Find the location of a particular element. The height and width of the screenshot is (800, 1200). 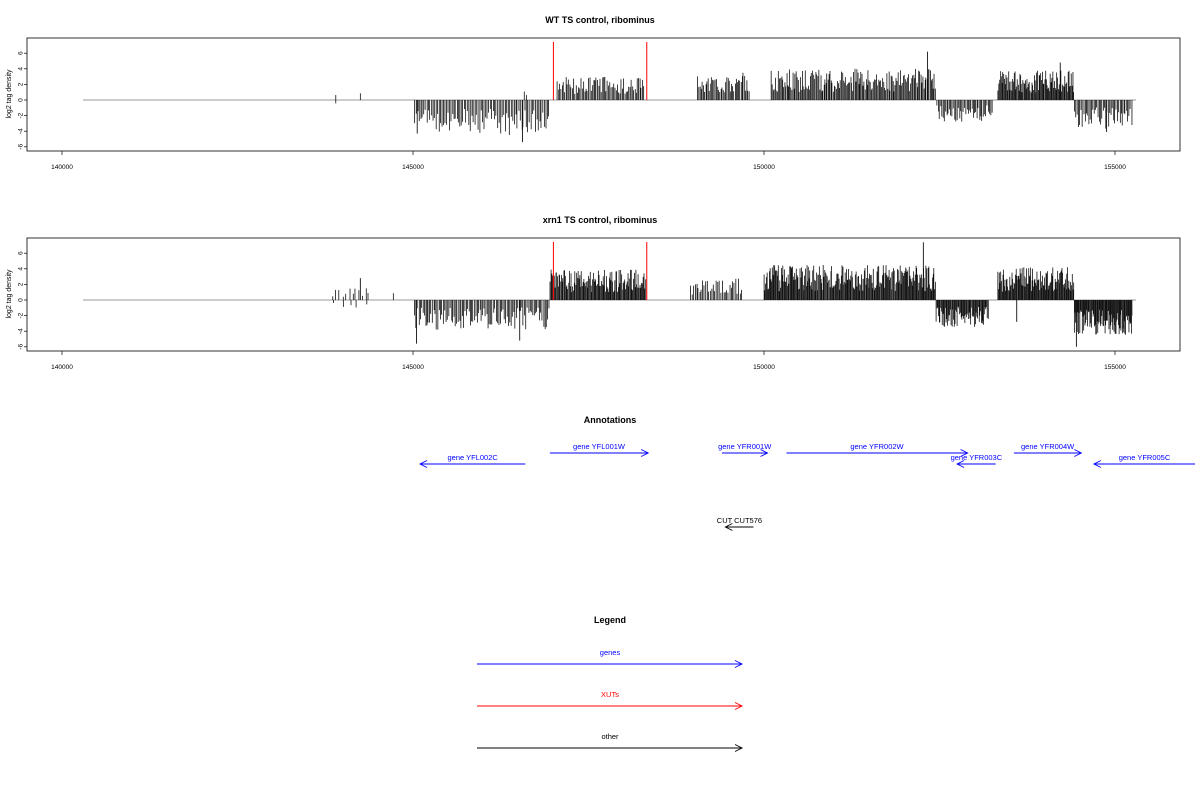

xrn1-y-tick-label: 2 is located at coordinates (21, 284).